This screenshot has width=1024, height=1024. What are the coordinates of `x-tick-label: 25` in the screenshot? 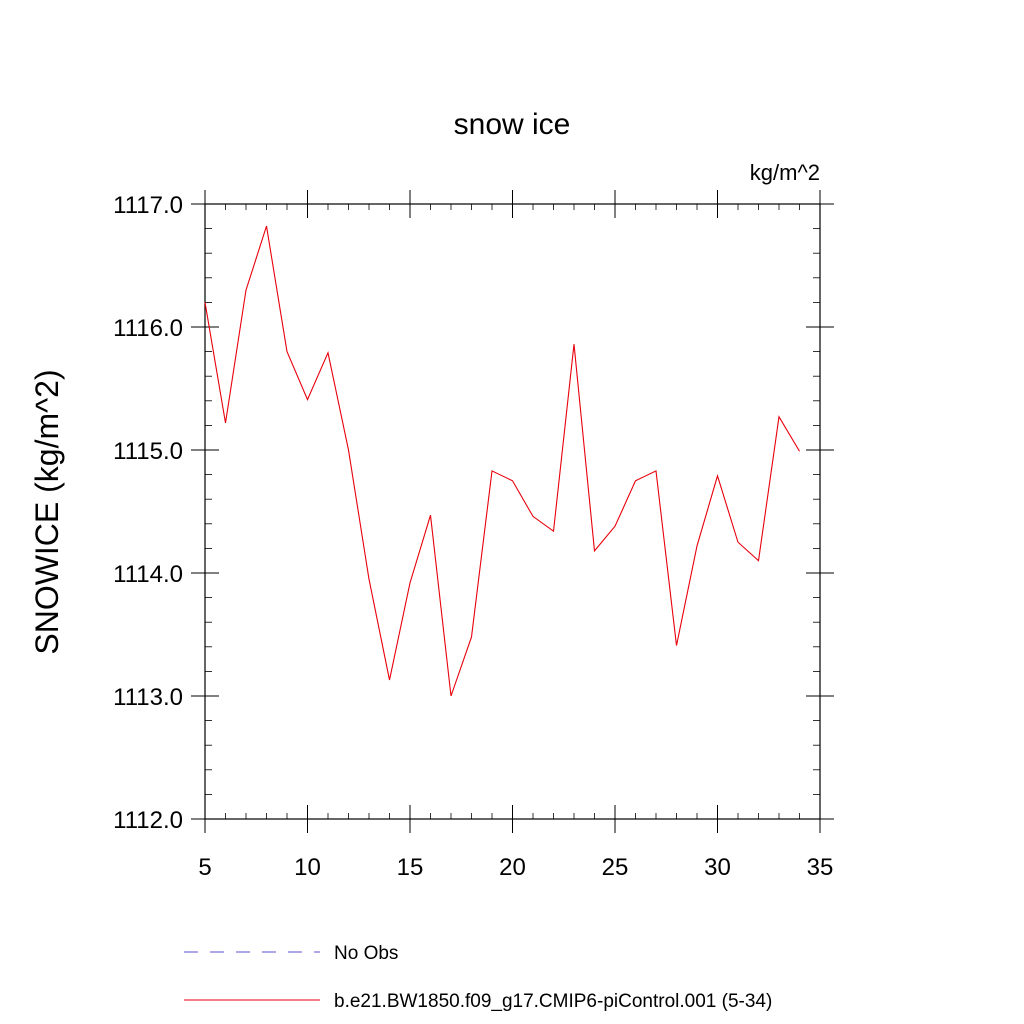 It's located at (615, 867).